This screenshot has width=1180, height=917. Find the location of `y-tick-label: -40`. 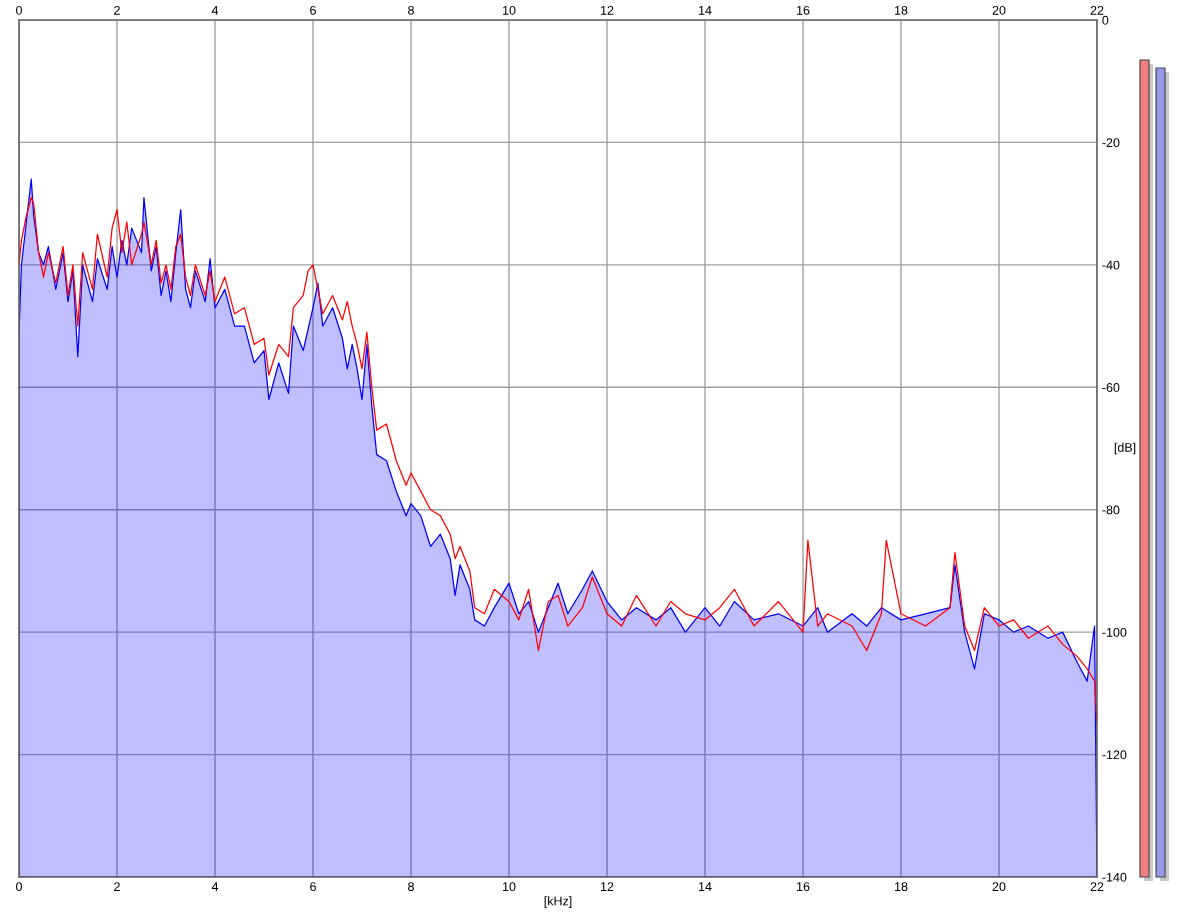

y-tick-label: -40 is located at coordinates (1111, 265).